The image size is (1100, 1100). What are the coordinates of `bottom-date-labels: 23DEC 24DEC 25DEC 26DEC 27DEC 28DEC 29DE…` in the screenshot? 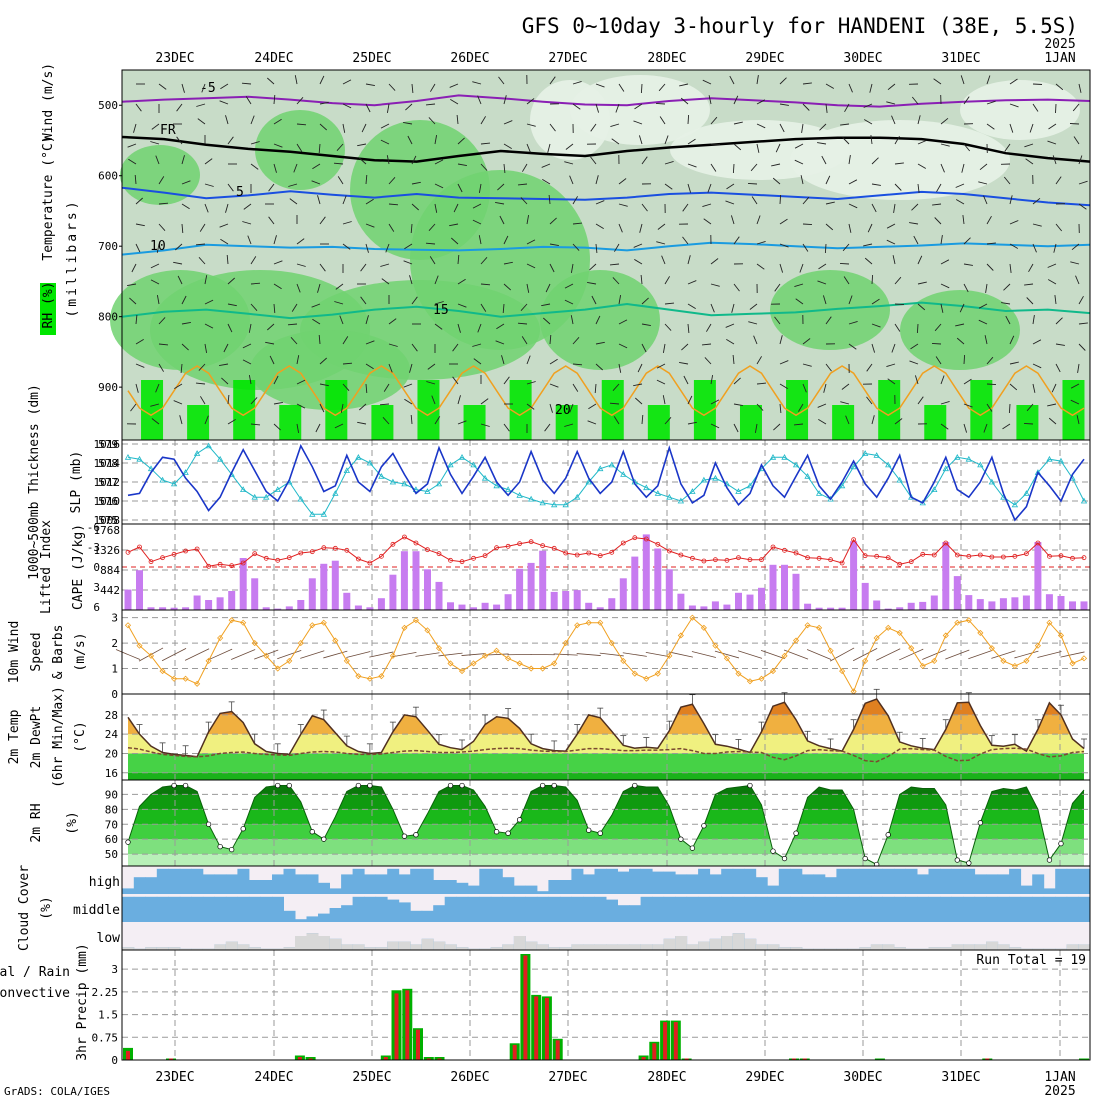 It's located at (615, 1077).